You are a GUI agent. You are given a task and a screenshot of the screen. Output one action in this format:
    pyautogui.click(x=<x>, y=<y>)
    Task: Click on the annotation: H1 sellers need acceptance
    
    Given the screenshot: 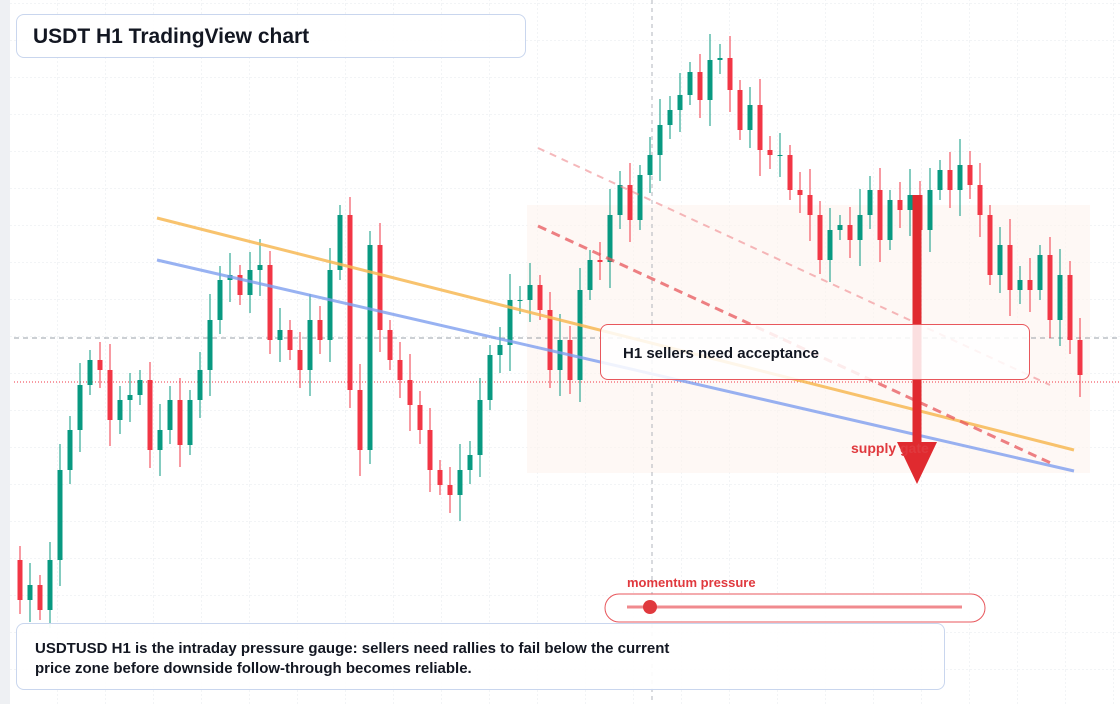 What is the action you would take?
    pyautogui.click(x=721, y=353)
    